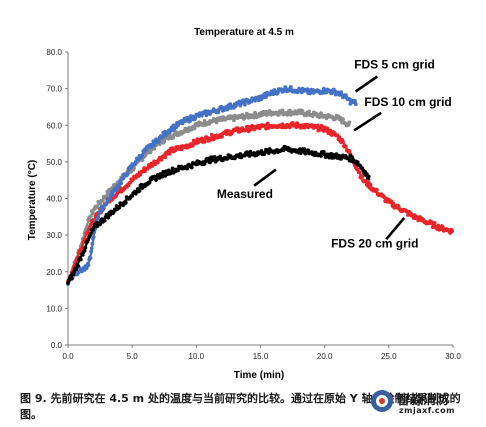  What do you see at coordinates (197, 356) in the screenshot?
I see `x-tick-label: 10.0` at bounding box center [197, 356].